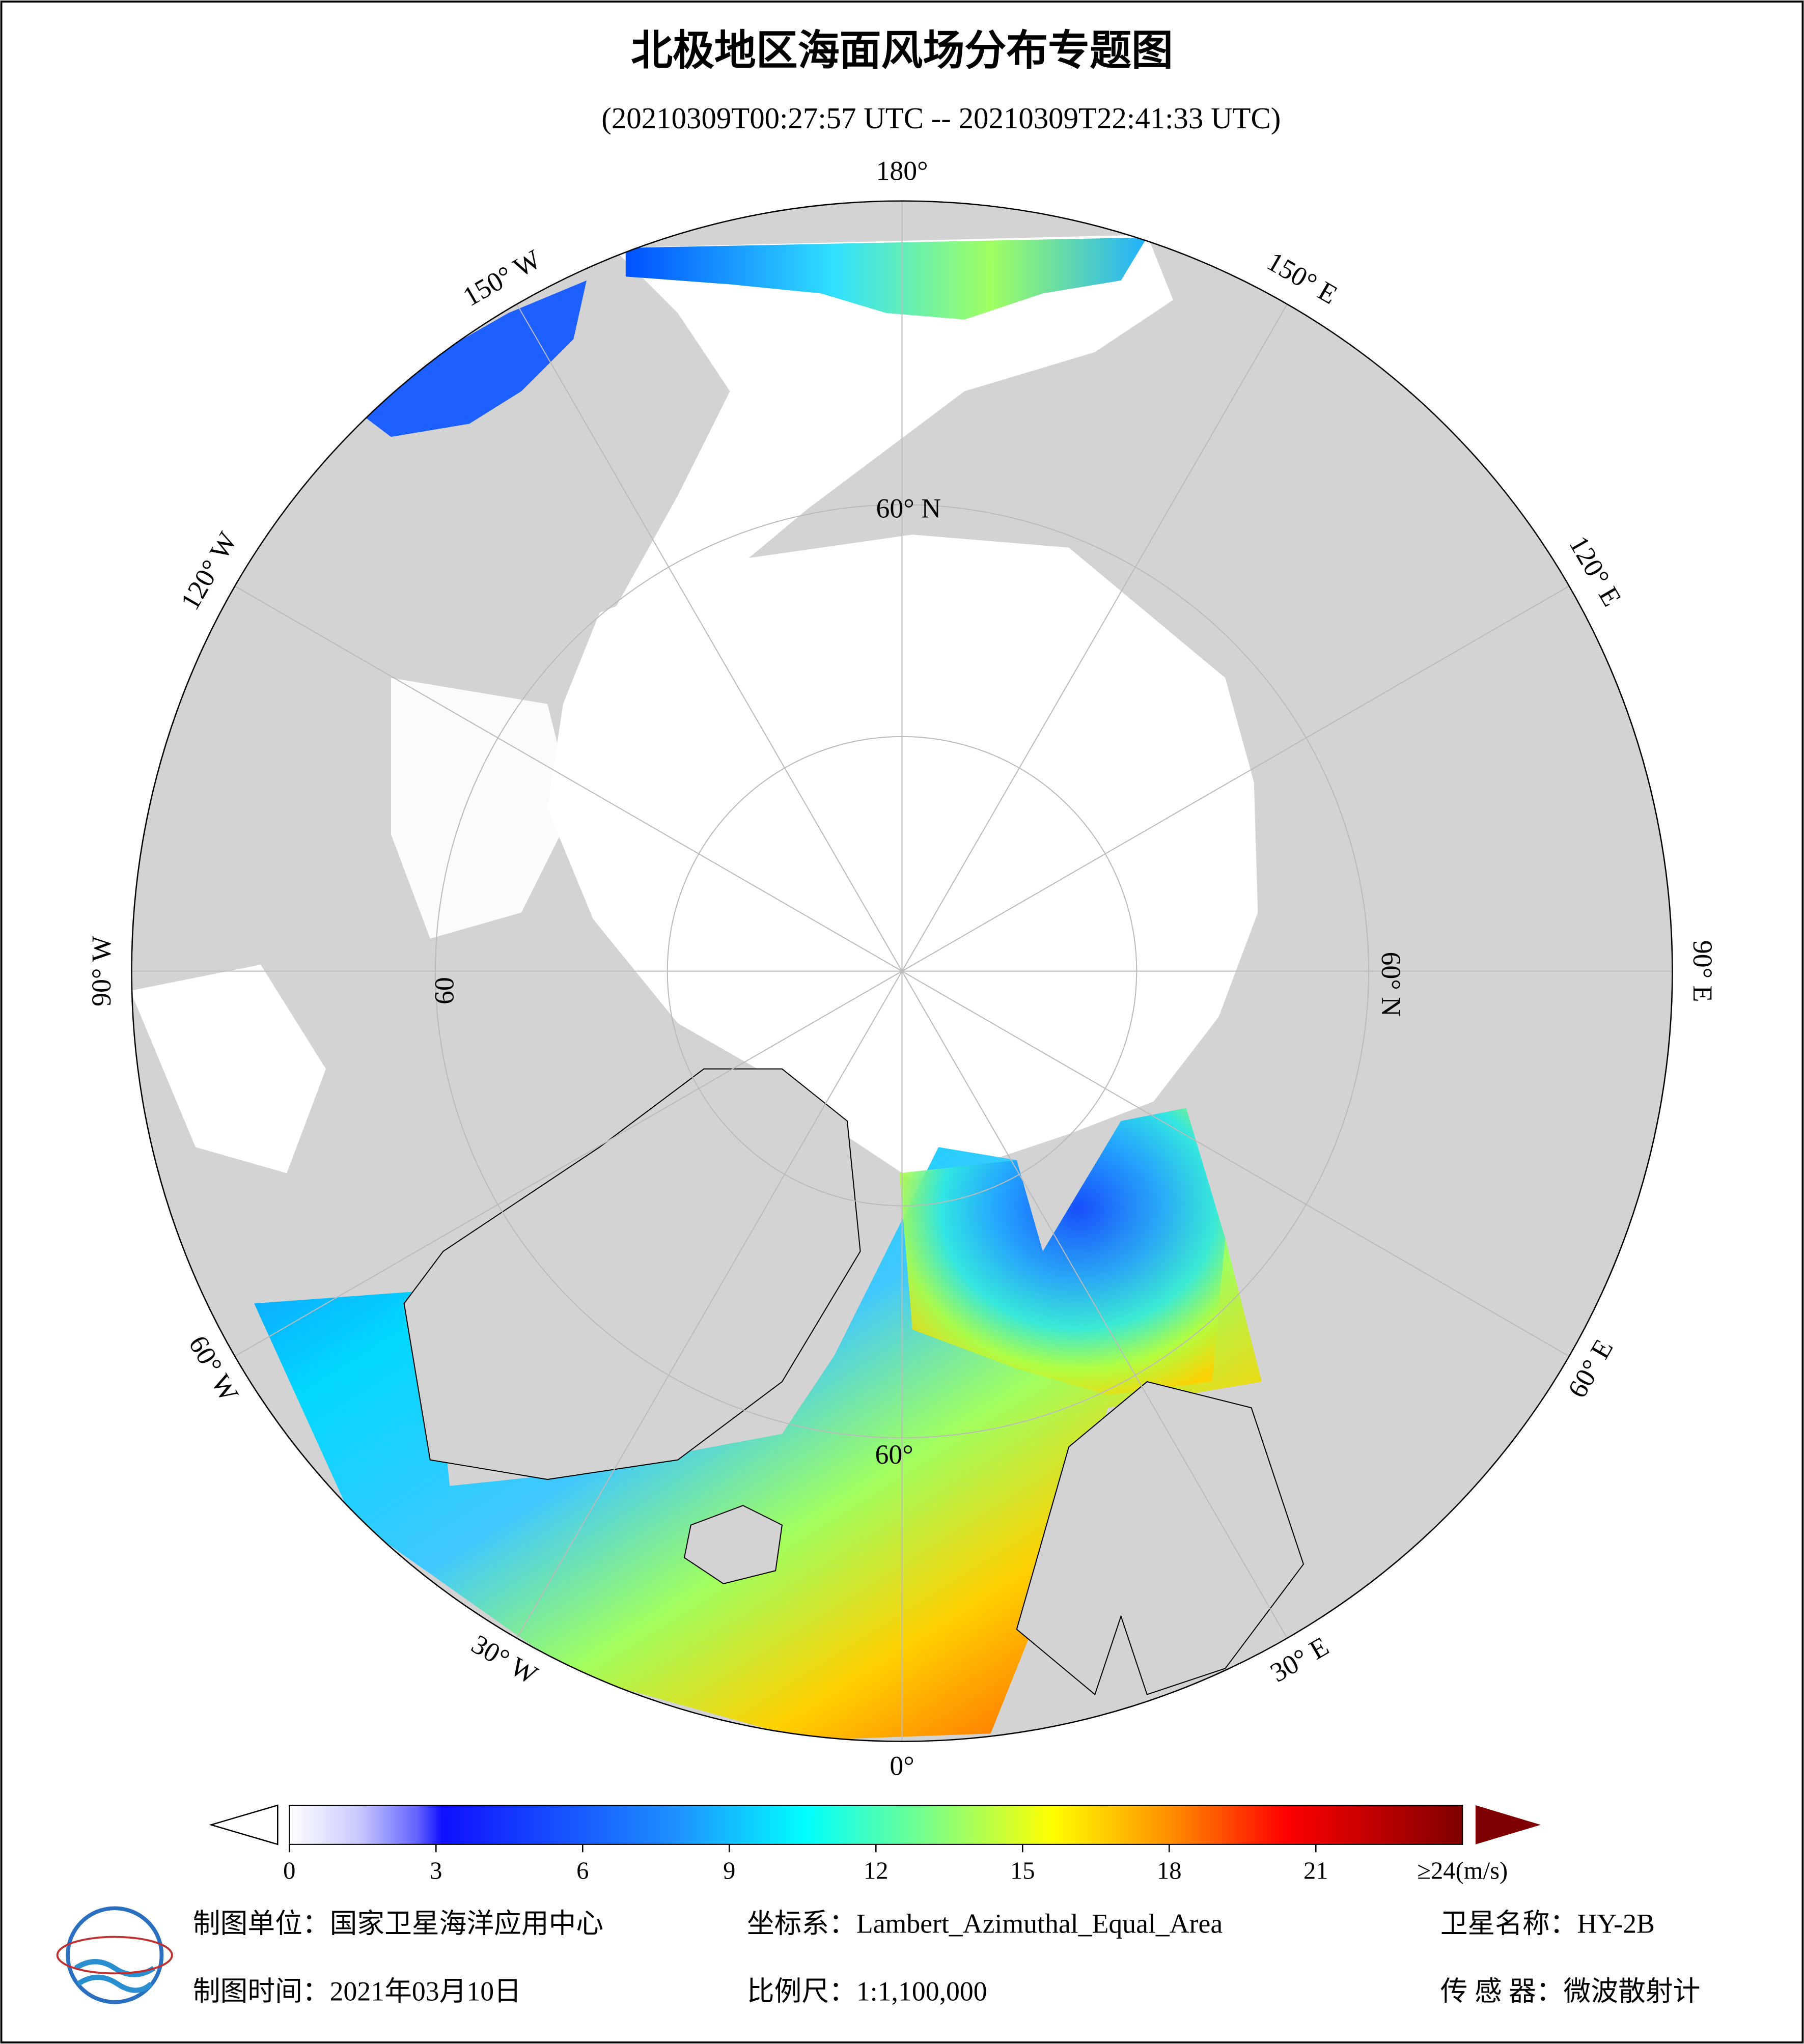 This screenshot has width=1804, height=2044. I want to click on colorbar-max-arrow, so click(1508, 1824).